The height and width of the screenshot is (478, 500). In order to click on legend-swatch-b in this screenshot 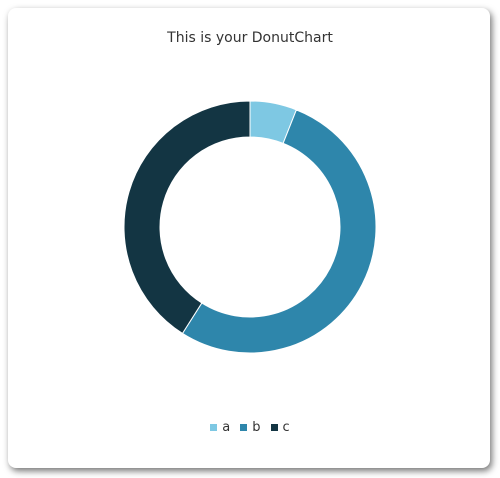, I will do `click(244, 427)`.